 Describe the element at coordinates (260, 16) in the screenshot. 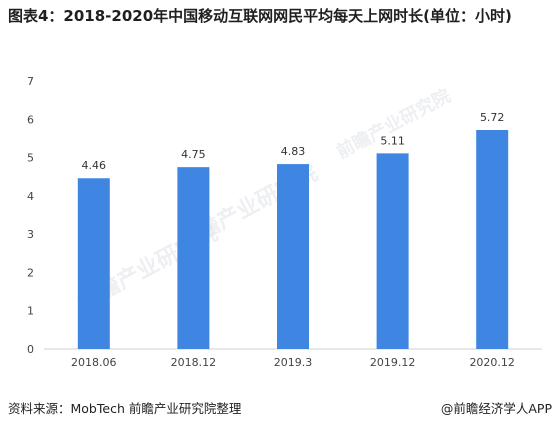

I see `chart-title: 图表4：2018-2020年中国移动互联网网民平均每天上网时长(单位：小时)` at that location.